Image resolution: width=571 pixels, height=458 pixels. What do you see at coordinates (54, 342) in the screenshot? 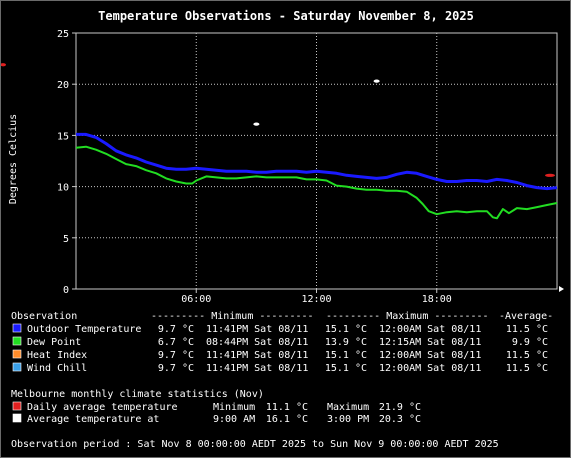
I see `table-cell-name: Dew Point` at bounding box center [54, 342].